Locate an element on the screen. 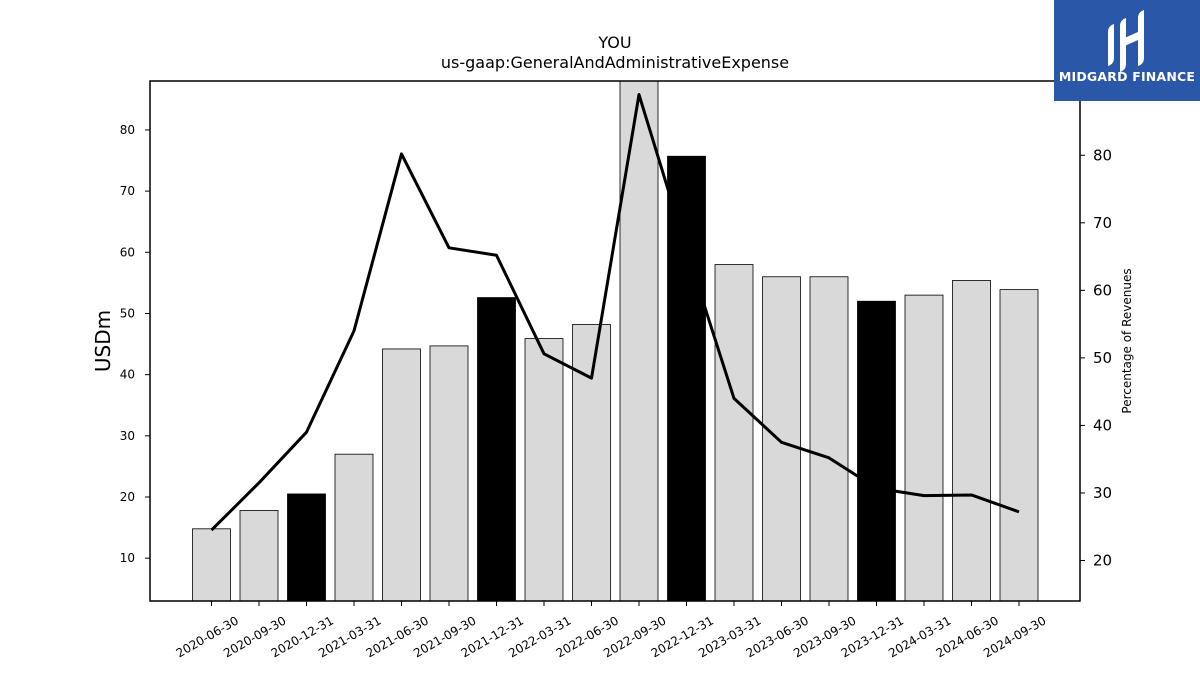 This screenshot has height=675, width=1200. midgard-finance-logo: MIDGARD FINANCE is located at coordinates (1127, 50).